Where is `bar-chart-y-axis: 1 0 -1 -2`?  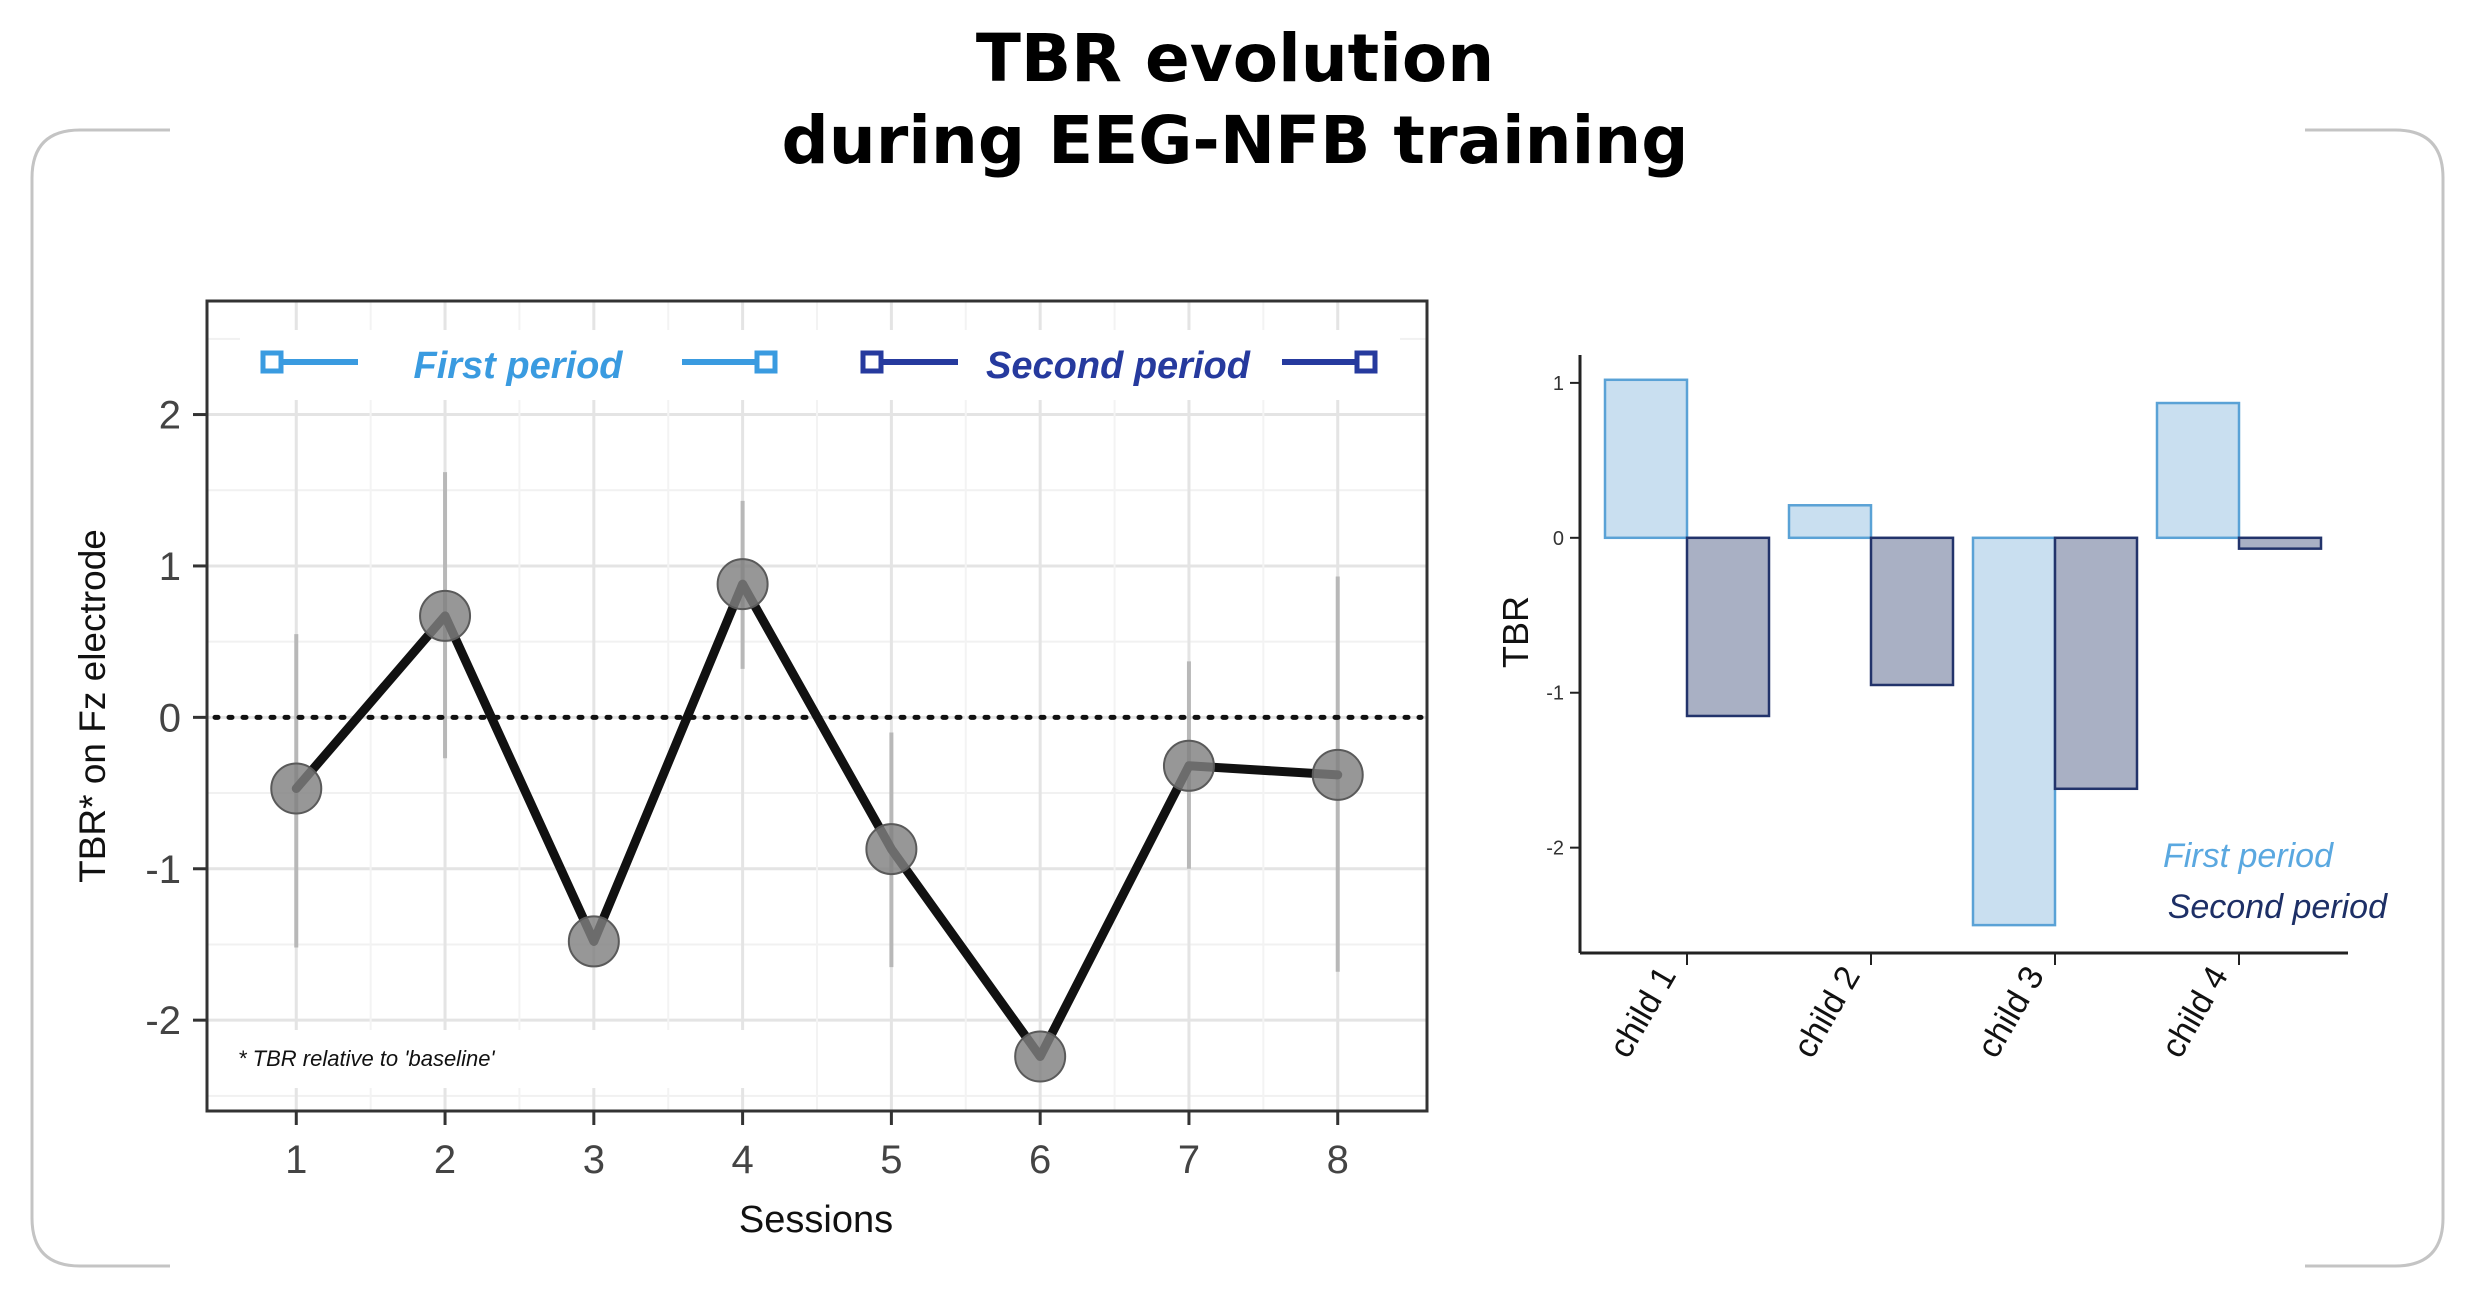
bar-chart-y-axis: 1 0 -1 -2 is located at coordinates (1563, 616).